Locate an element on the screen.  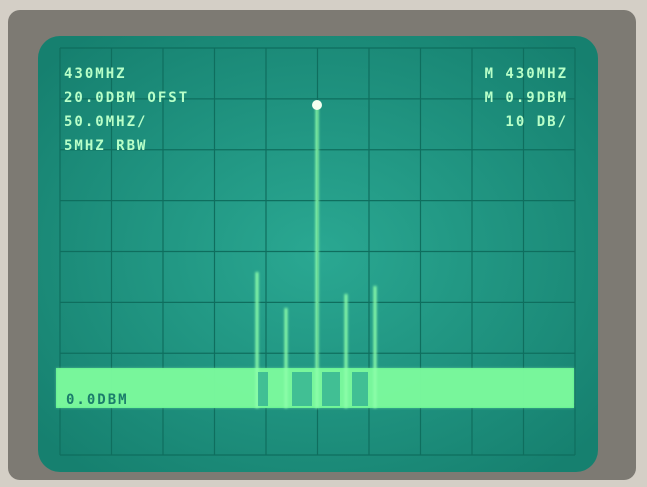
left-readout: 5MHZ RBW is located at coordinates (105, 146).